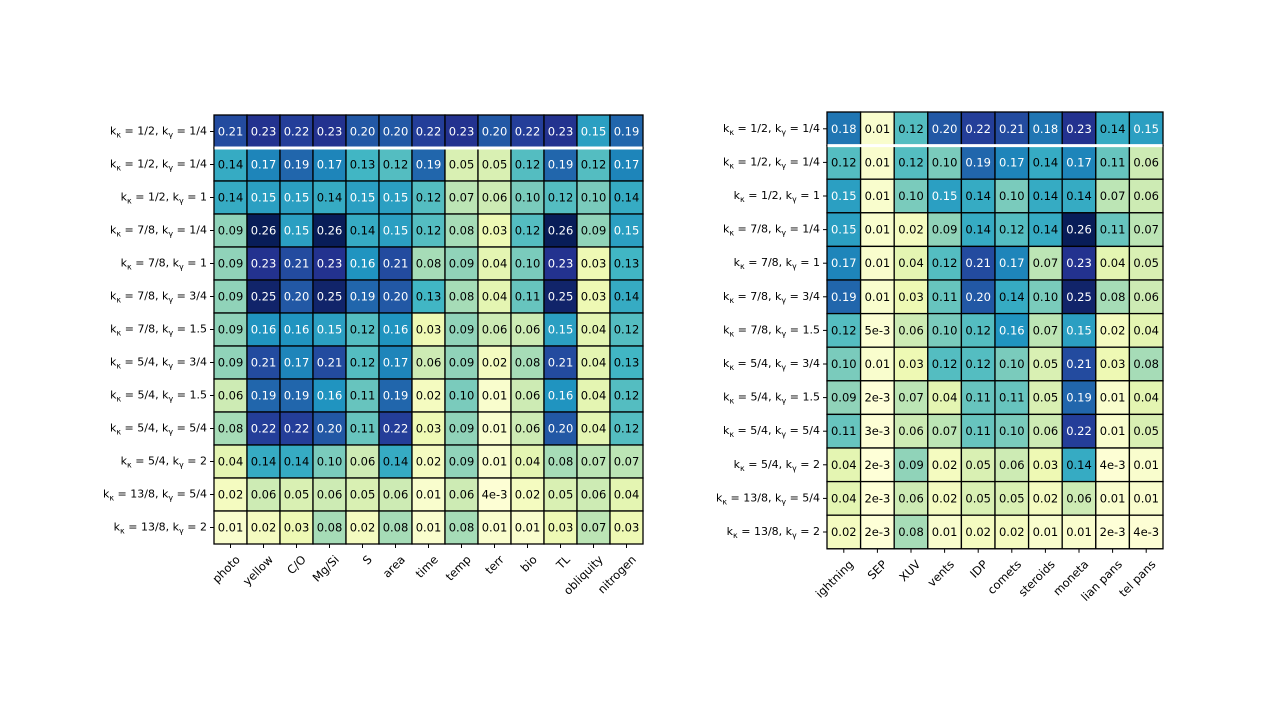 The height and width of the screenshot is (722, 1280). What do you see at coordinates (396, 363) in the screenshot?
I see `left-cell-label: 0.17` at bounding box center [396, 363].